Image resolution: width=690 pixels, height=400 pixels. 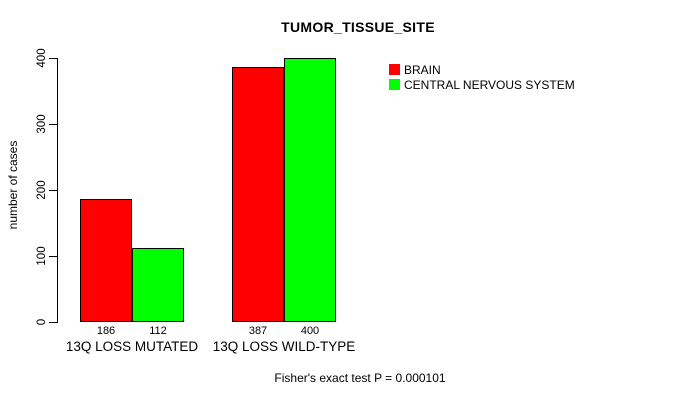 What do you see at coordinates (310, 331) in the screenshot?
I see `bar-value-label: 400` at bounding box center [310, 331].